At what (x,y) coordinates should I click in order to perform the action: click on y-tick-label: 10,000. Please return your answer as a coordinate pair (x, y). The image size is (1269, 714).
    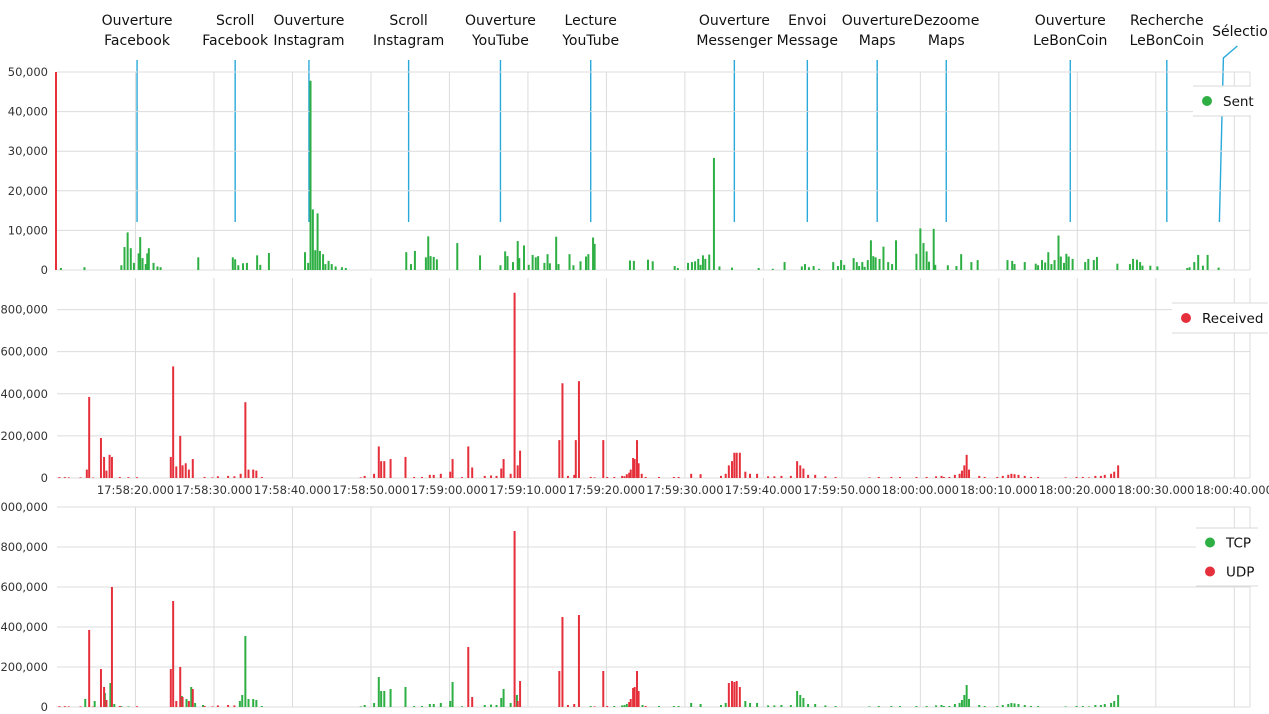
    Looking at the image, I should click on (28, 230).